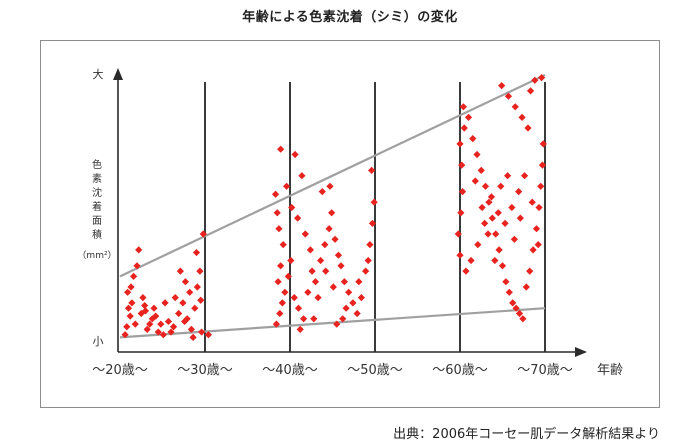 The width and height of the screenshot is (700, 446). What do you see at coordinates (97, 206) in the screenshot?
I see `y-axis-label-char: 着` at bounding box center [97, 206].